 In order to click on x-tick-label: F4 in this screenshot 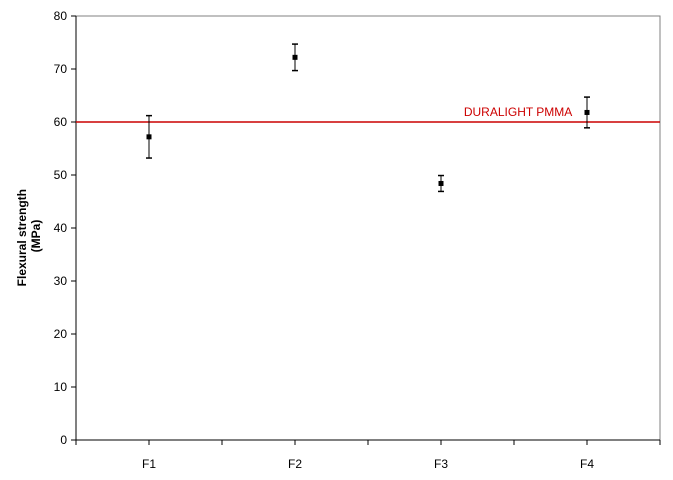, I will do `click(587, 464)`.